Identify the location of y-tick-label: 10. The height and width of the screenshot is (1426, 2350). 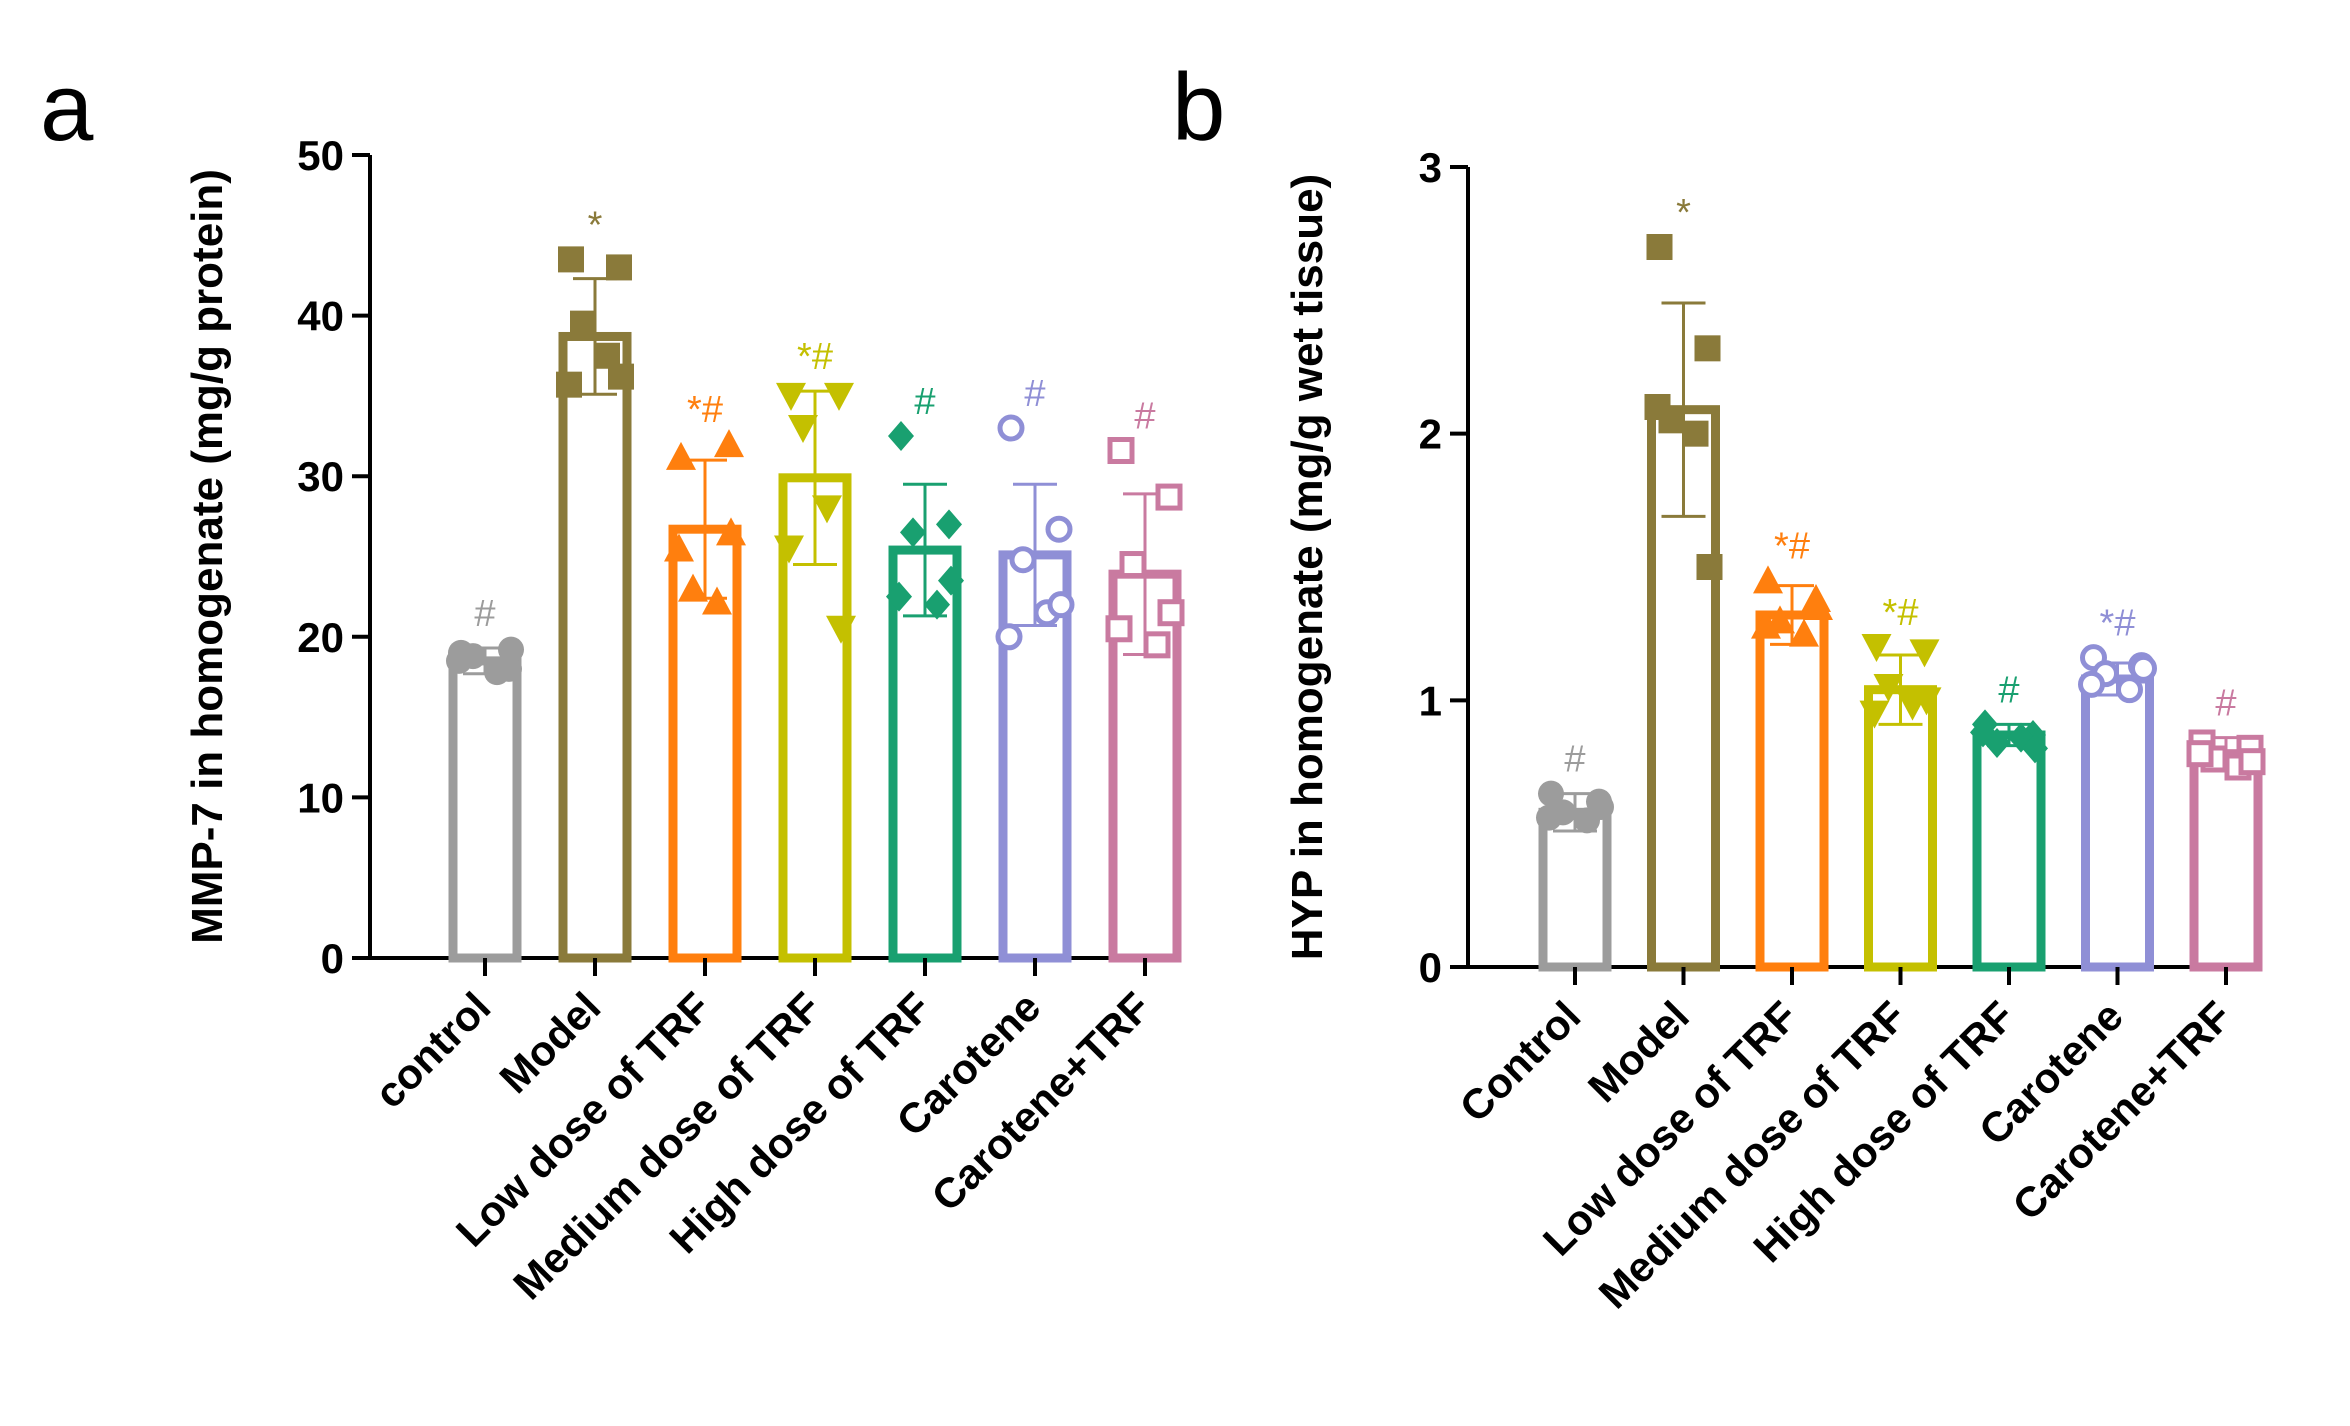
(320, 797).